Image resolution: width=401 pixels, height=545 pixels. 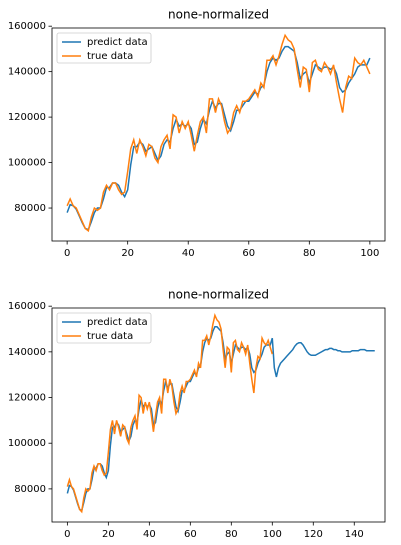 What do you see at coordinates (313, 534) in the screenshot?
I see `x-tick-label: 120` at bounding box center [313, 534].